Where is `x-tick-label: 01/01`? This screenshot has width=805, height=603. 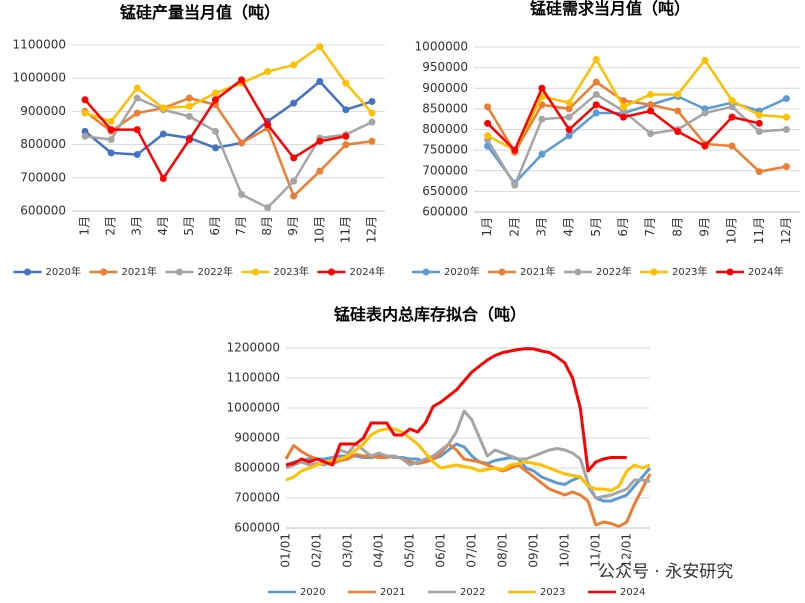 x-tick-label: 01/01 is located at coordinates (286, 550).